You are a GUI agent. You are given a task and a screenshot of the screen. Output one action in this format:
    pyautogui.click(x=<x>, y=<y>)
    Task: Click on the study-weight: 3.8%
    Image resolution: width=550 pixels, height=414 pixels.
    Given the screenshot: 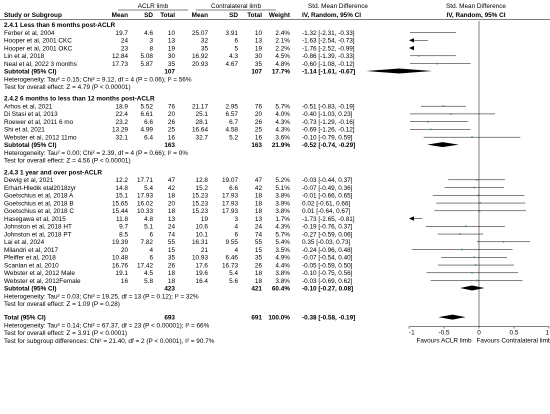 What is the action you would take?
    pyautogui.click(x=282, y=281)
    